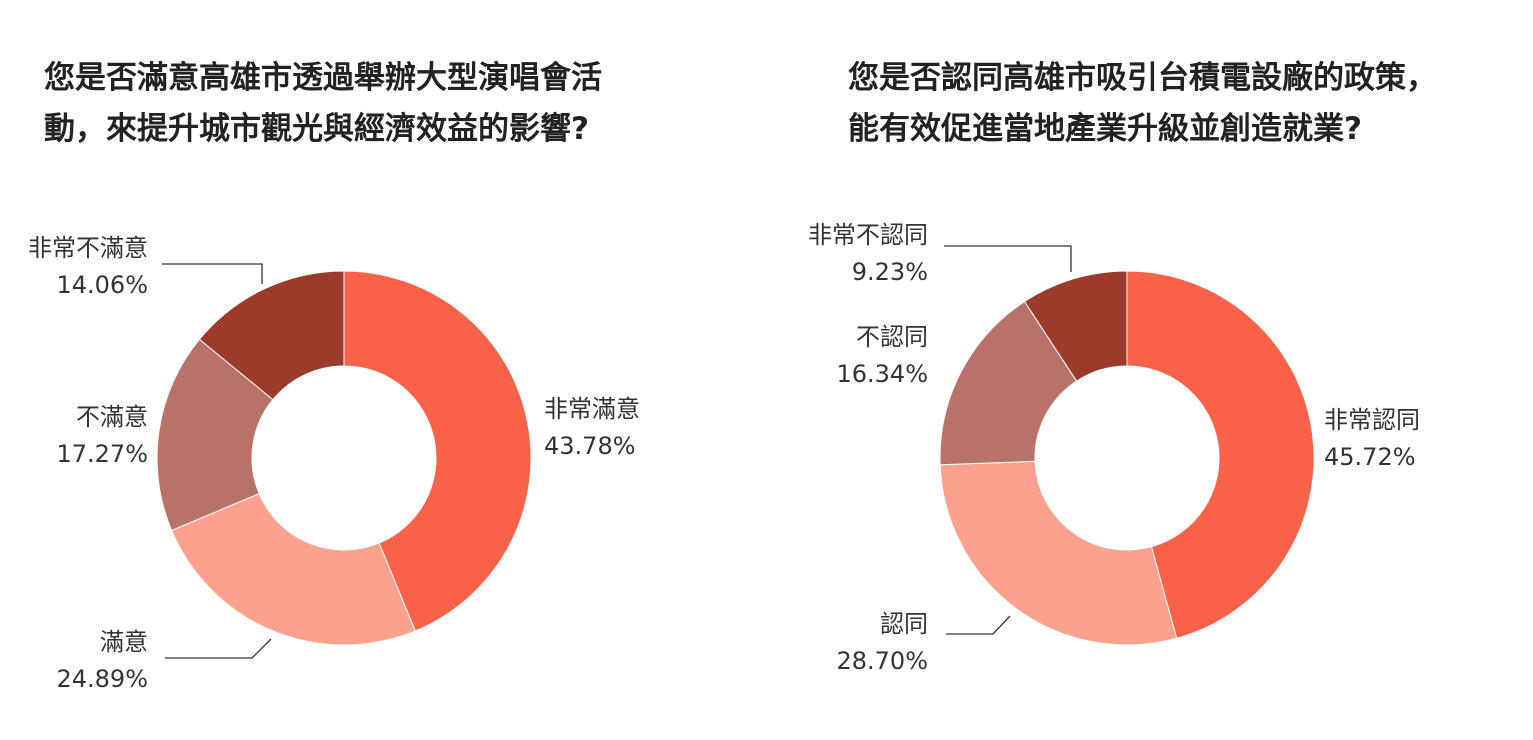  What do you see at coordinates (904, 624) in the screenshot?
I see `slice-label-agree: 認同` at bounding box center [904, 624].